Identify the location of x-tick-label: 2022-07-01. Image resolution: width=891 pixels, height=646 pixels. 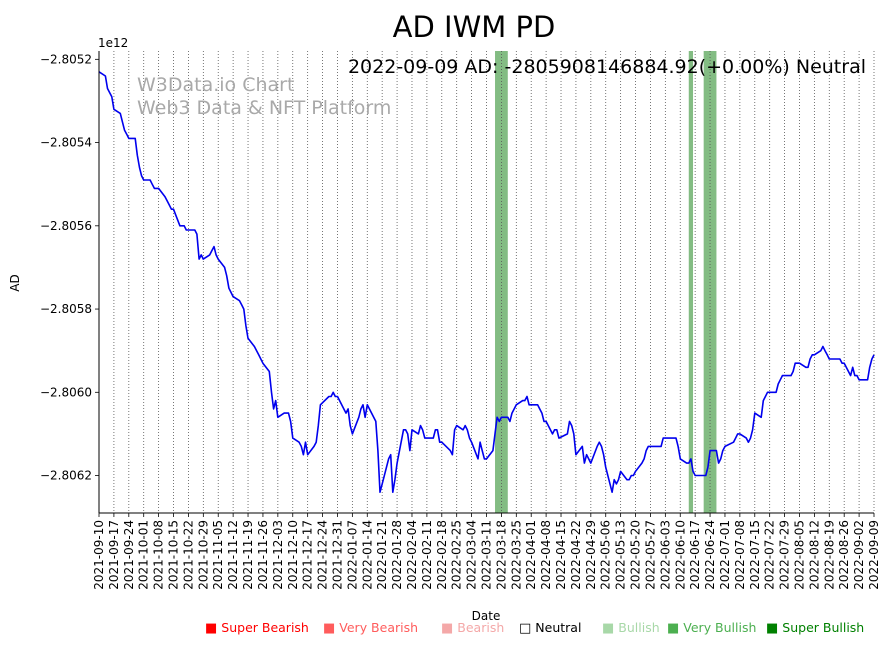
(725, 555).